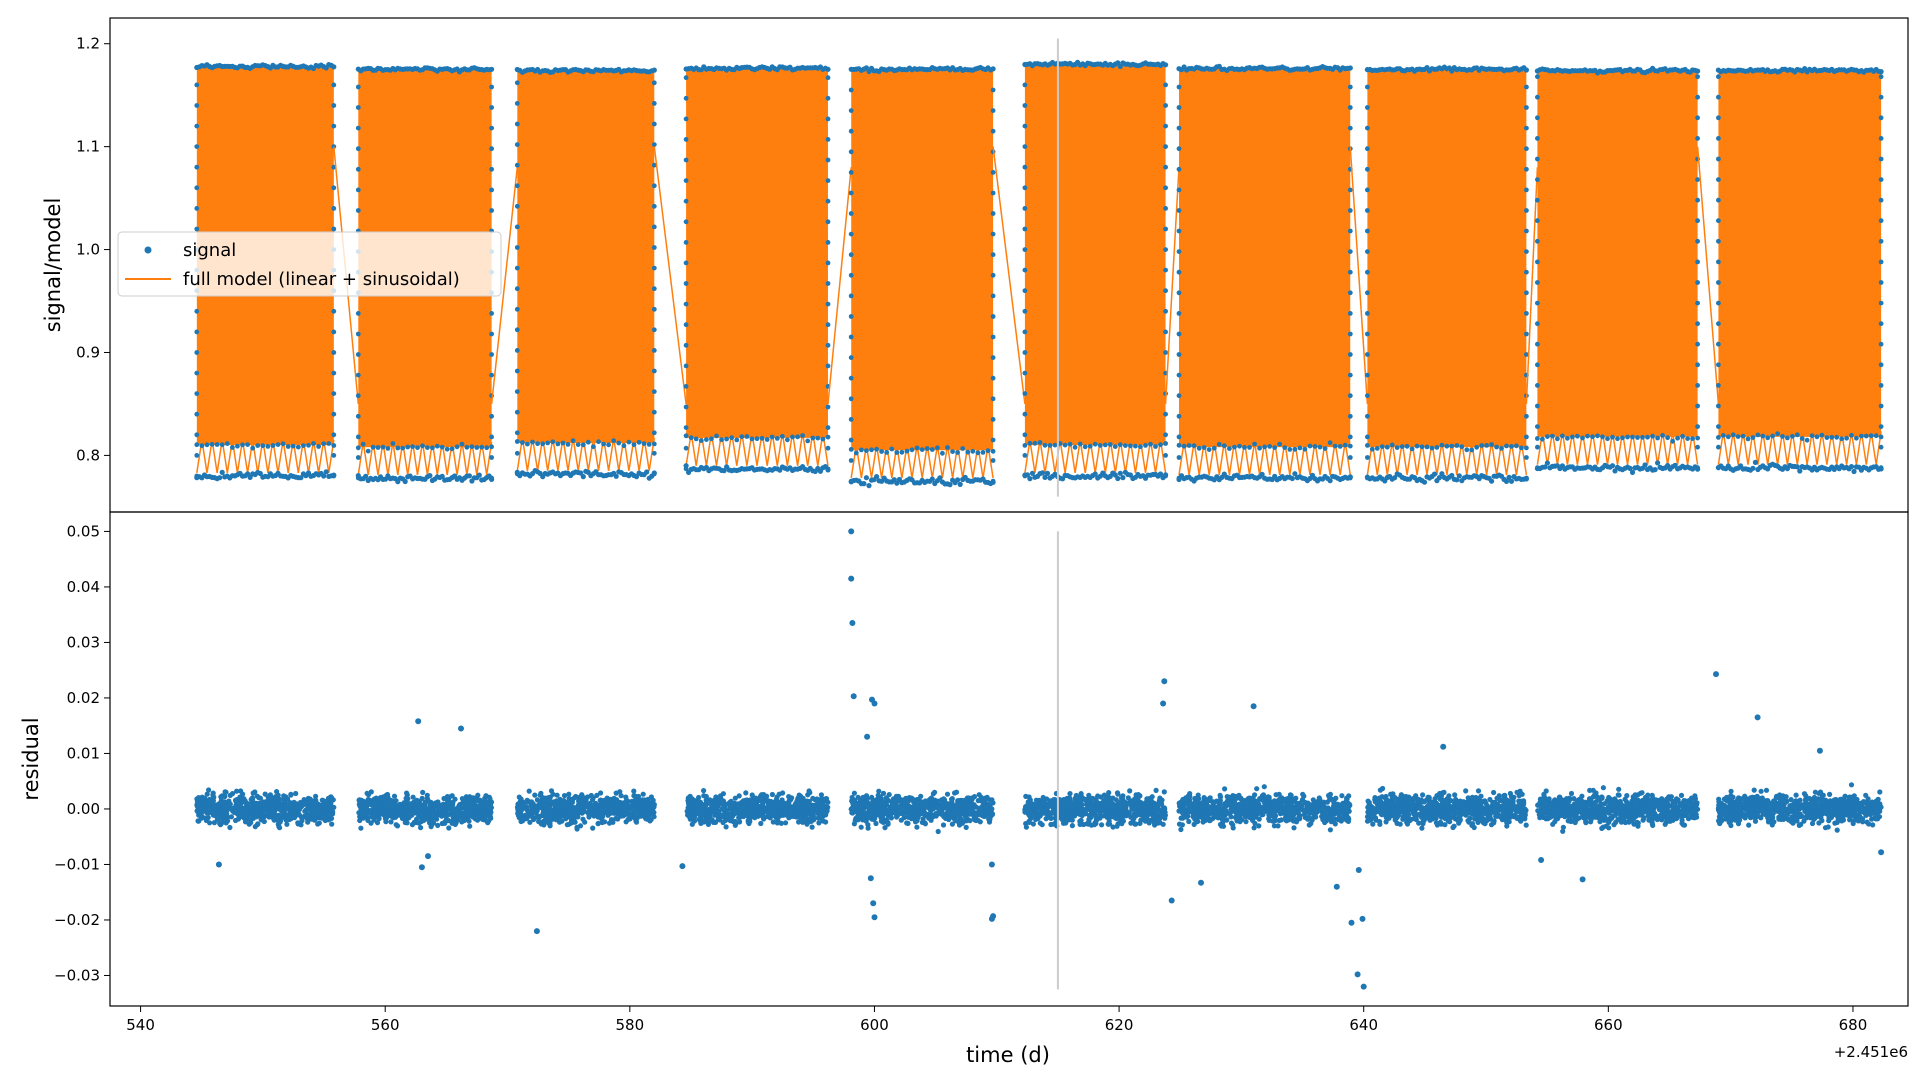 The image size is (1920, 1080). I want to click on y-tick-label: 1.1, so click(88, 147).